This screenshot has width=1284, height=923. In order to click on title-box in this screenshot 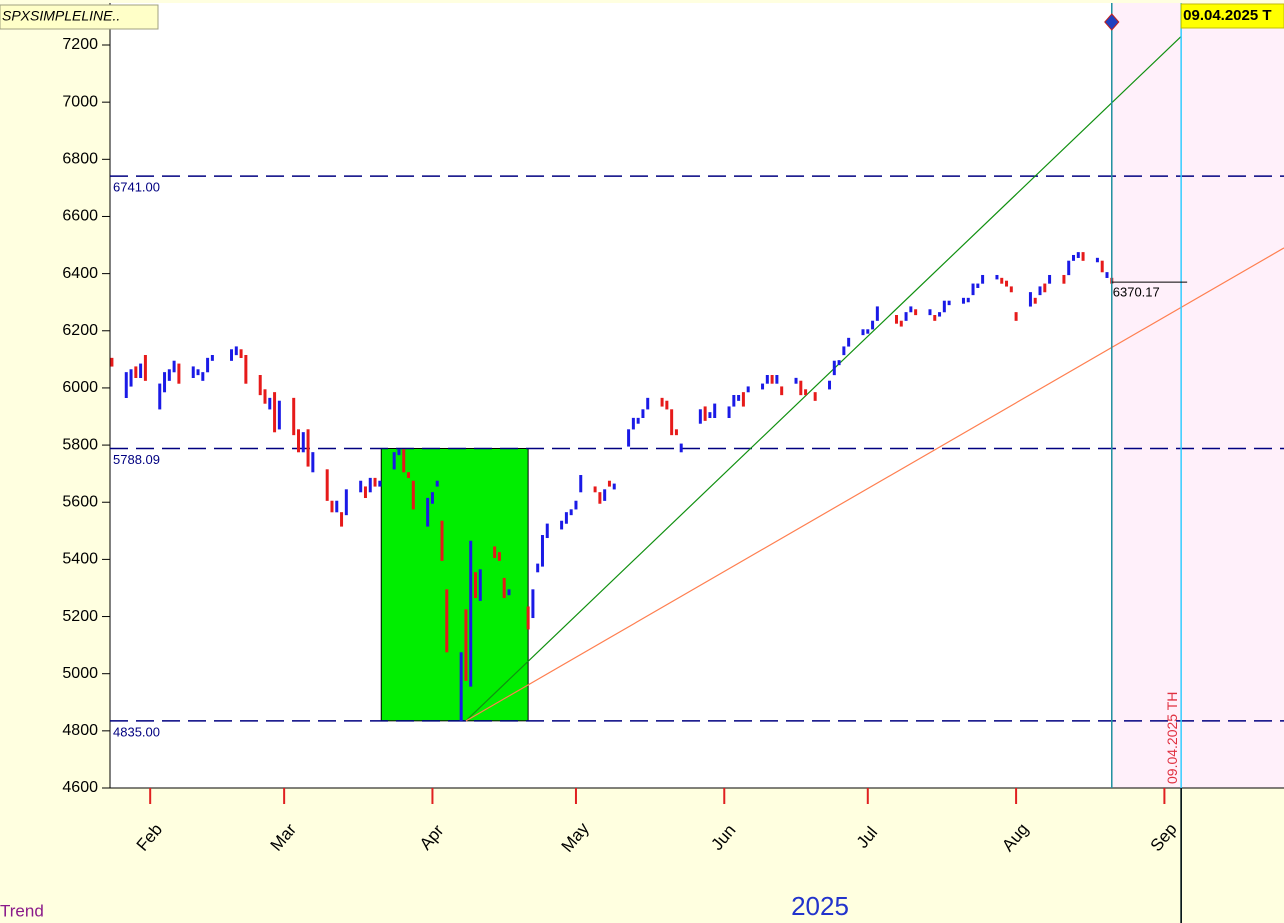, I will do `click(79, 17)`.